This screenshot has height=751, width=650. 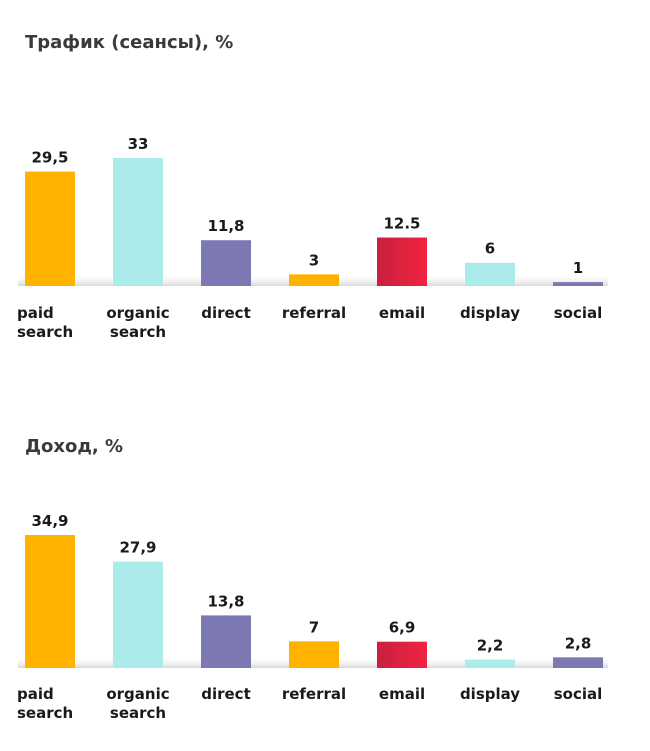 What do you see at coordinates (314, 260) in the screenshot?
I see `value-label: 3` at bounding box center [314, 260].